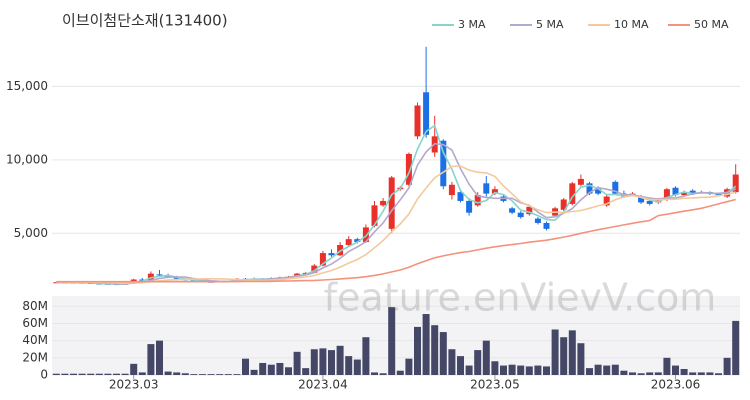 Image resolution: width=750 pixels, height=400 pixels. I want to click on legend-label: 50 MA, so click(711, 24).